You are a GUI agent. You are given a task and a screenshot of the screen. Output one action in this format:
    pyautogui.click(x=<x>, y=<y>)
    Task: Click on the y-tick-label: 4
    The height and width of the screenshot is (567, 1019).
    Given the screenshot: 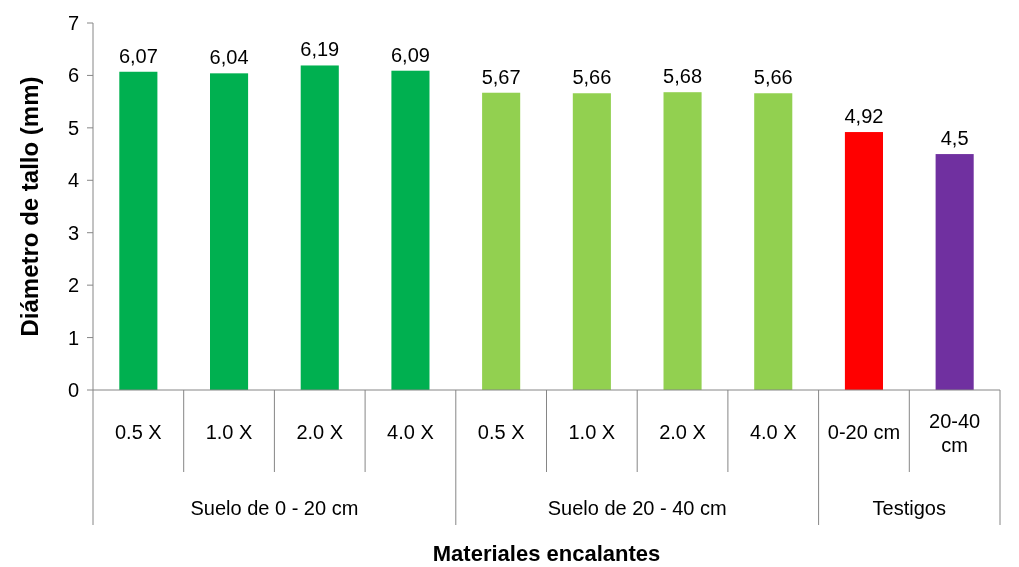 What is the action you would take?
    pyautogui.click(x=73, y=180)
    